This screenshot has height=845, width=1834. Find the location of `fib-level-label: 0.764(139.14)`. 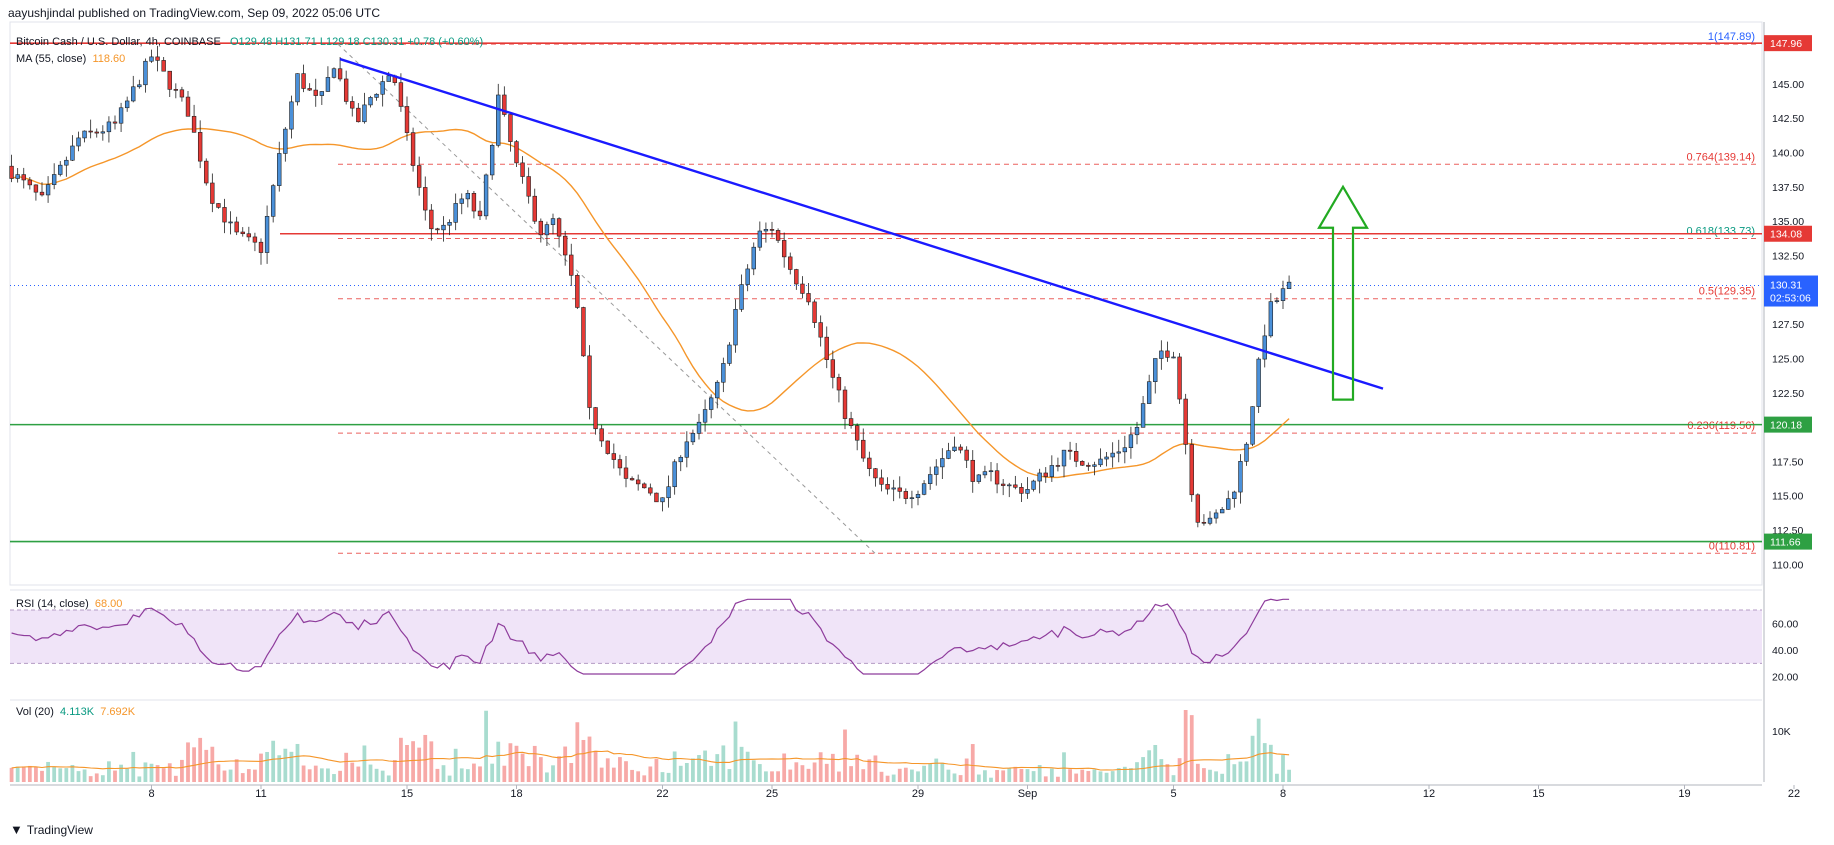

fib-level-label: 0.764(139.14) is located at coordinates (1721, 157).